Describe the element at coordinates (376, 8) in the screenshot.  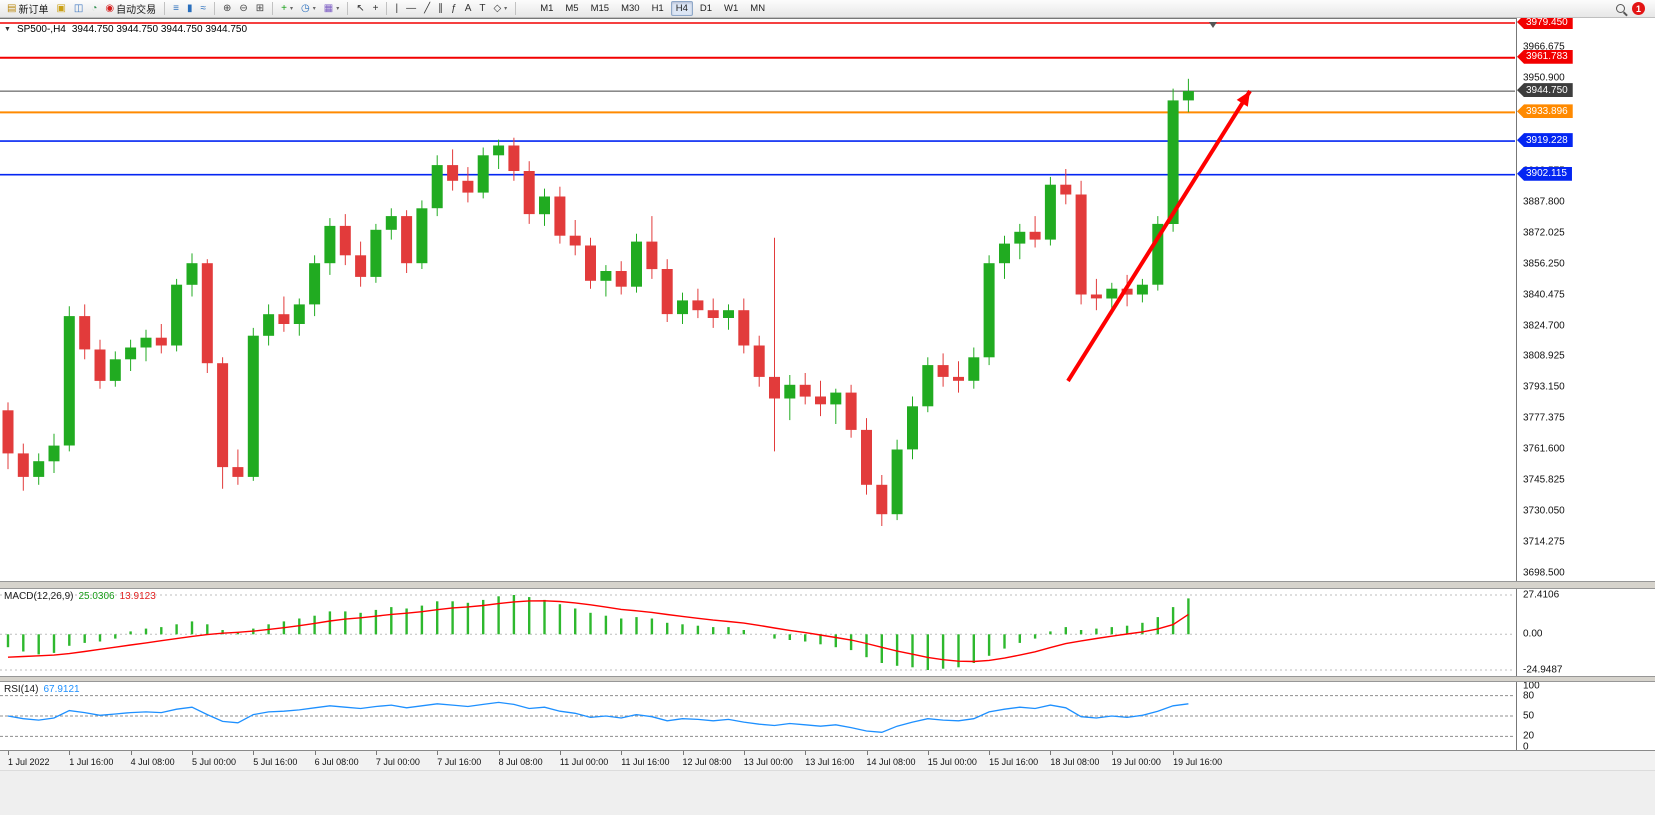
I see `crosshair-tool-button: +` at that location.